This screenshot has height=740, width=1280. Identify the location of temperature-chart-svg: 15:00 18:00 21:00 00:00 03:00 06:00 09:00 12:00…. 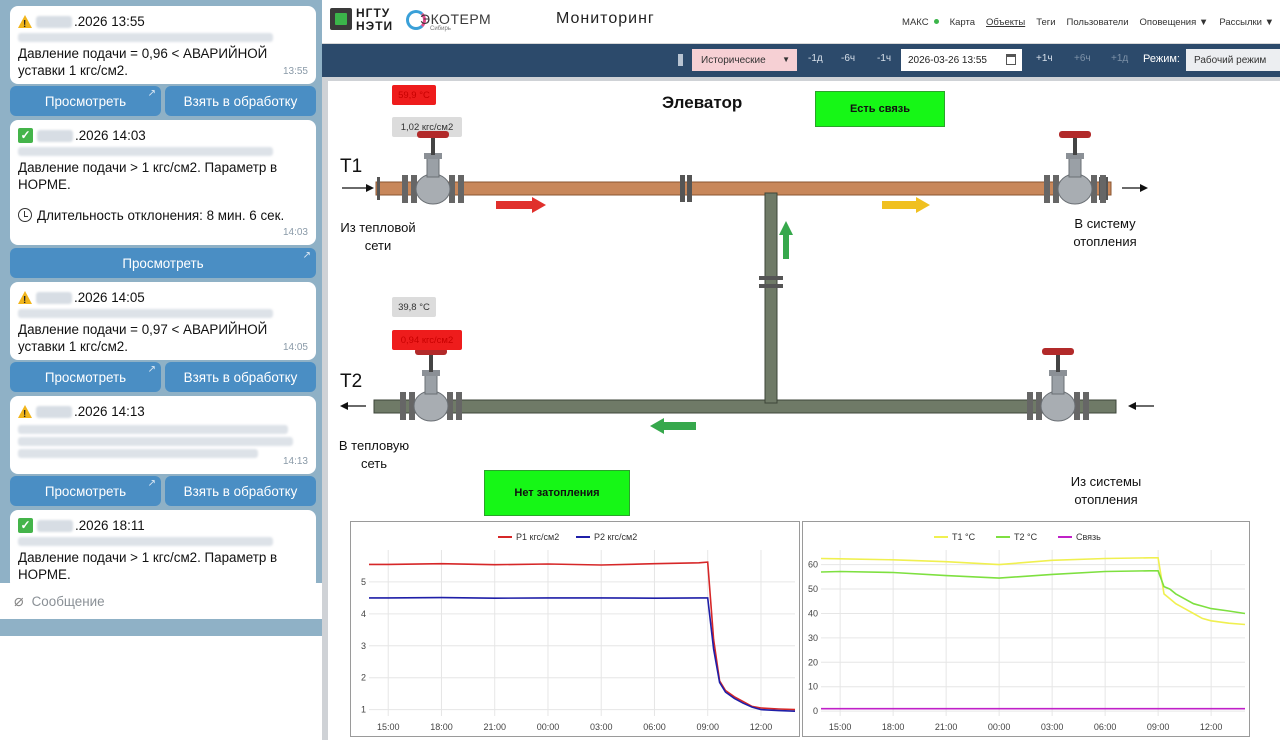
(1027, 632).